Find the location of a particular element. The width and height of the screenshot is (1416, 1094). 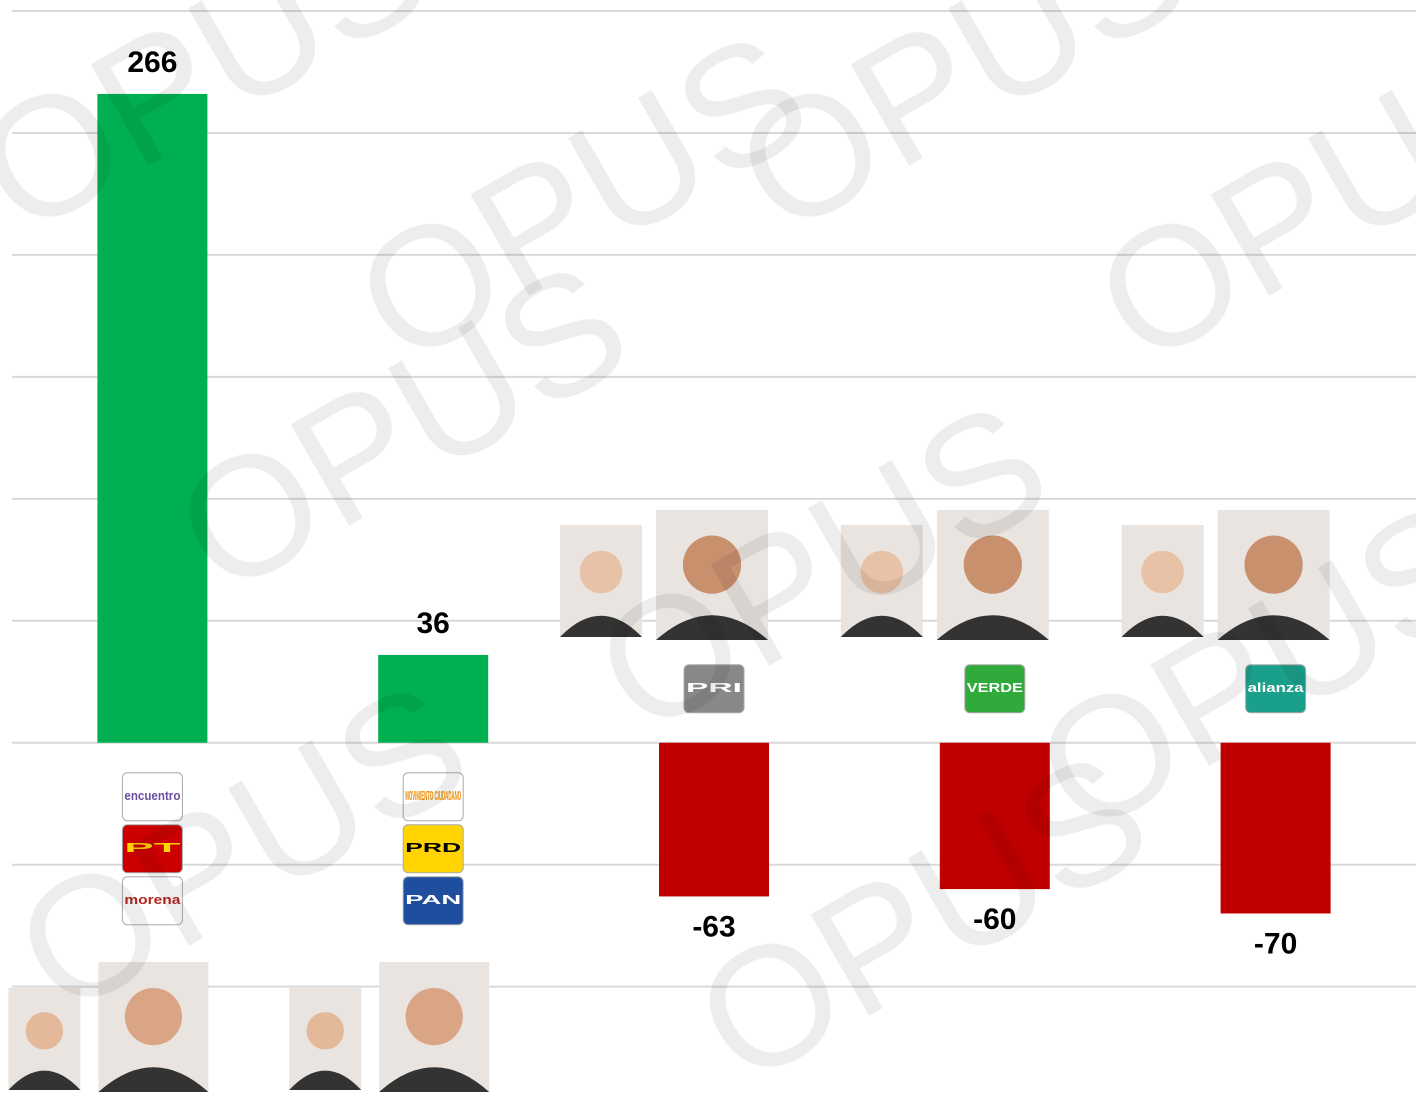

party-logo-text: MOVIMIENTO CIUDADANO is located at coordinates (433, 795).